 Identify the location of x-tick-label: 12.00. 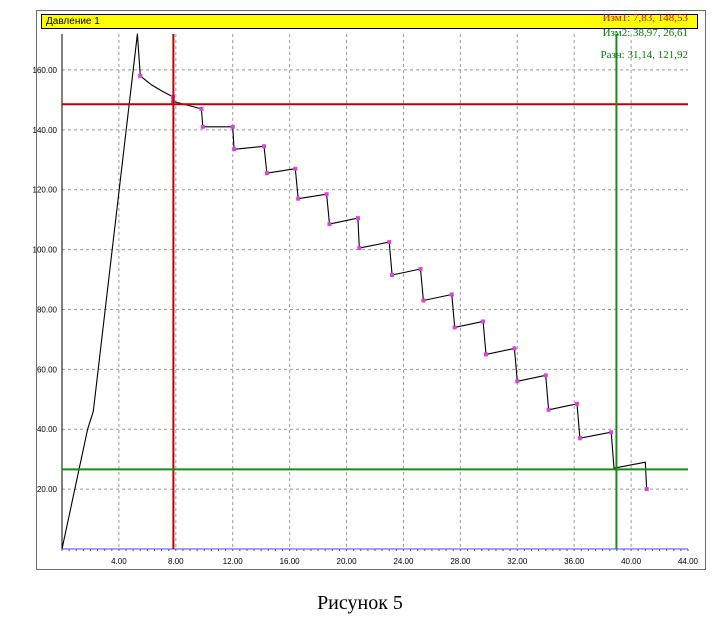
(233, 561).